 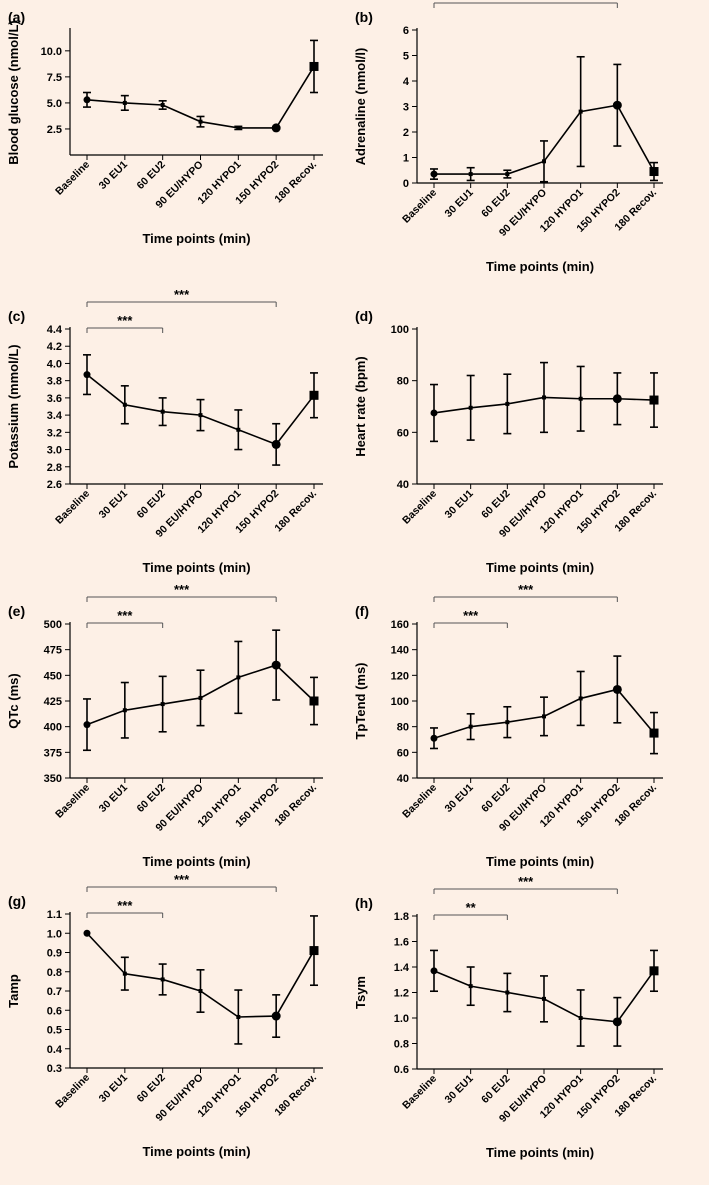 What do you see at coordinates (53, 779) in the screenshot?
I see `y-tick-label: 350` at bounding box center [53, 779].